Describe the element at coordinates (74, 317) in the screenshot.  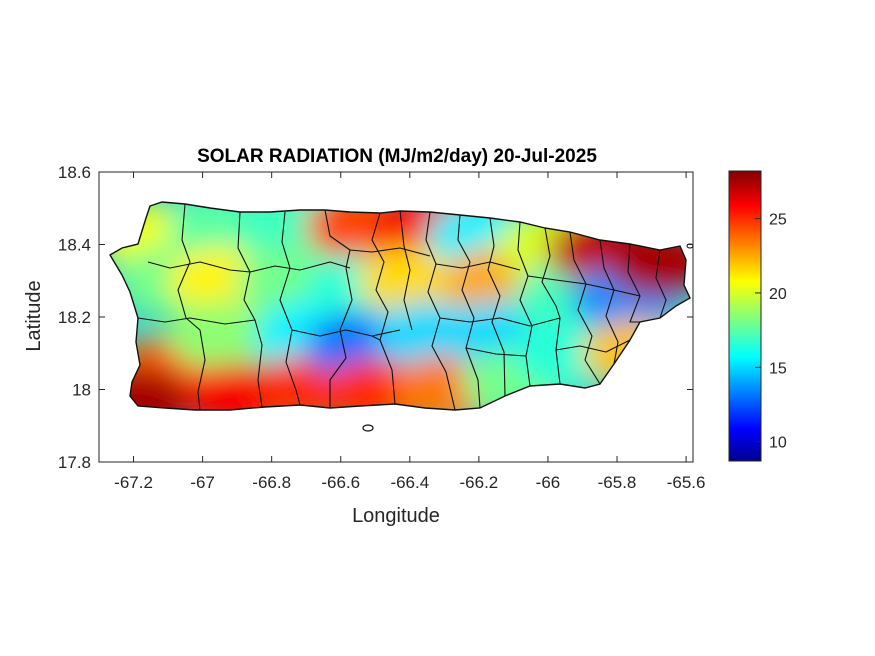
I see `y-tick-label: 18.2` at that location.